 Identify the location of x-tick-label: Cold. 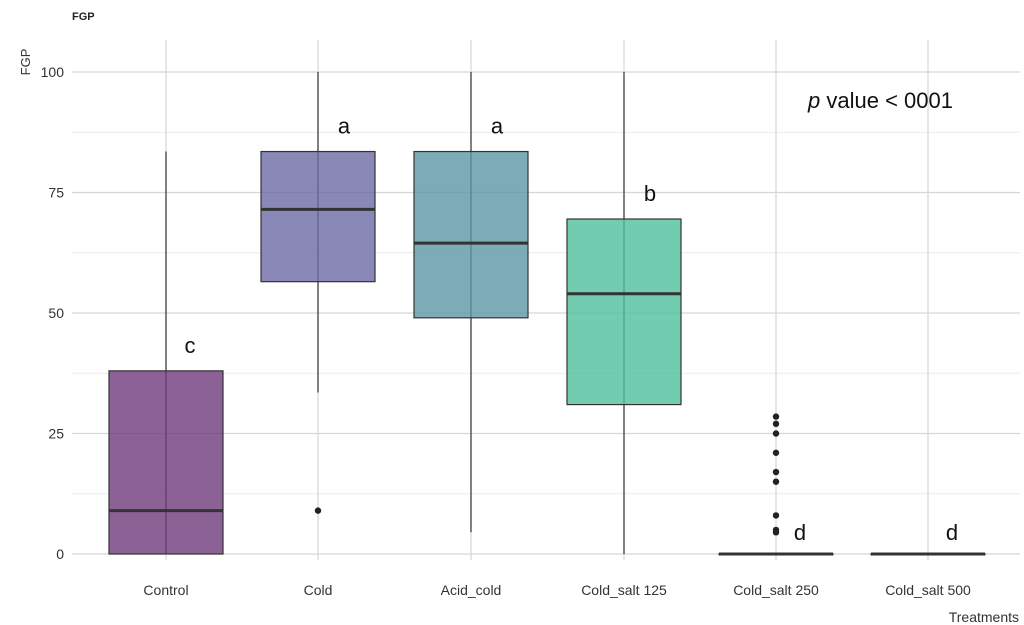
(318, 590).